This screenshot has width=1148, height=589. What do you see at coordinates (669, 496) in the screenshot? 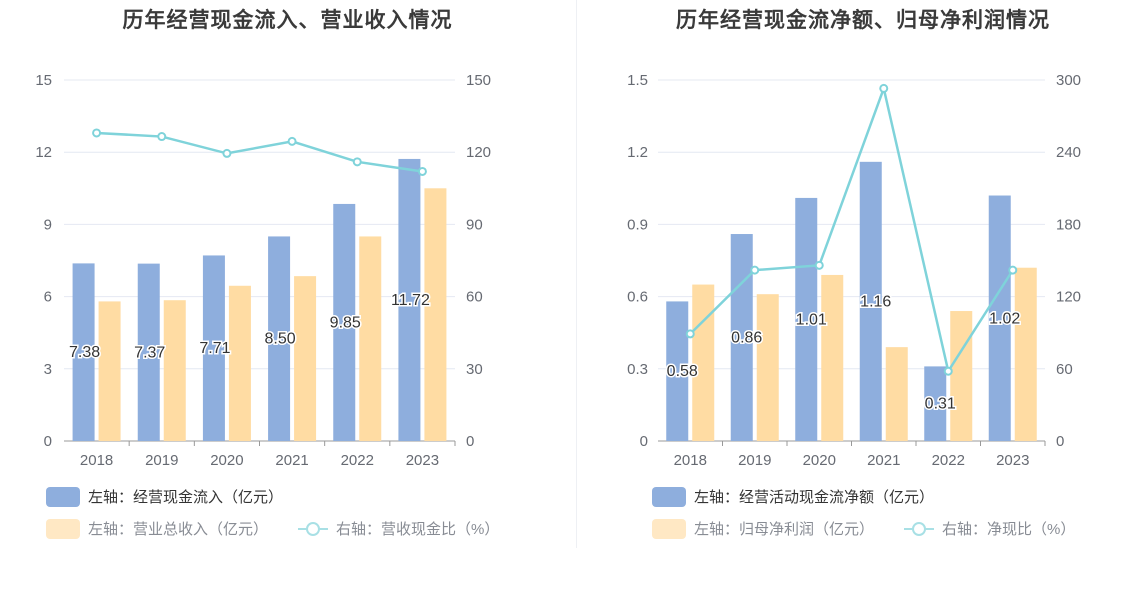
I see `legend-swatch-bar1` at bounding box center [669, 496].